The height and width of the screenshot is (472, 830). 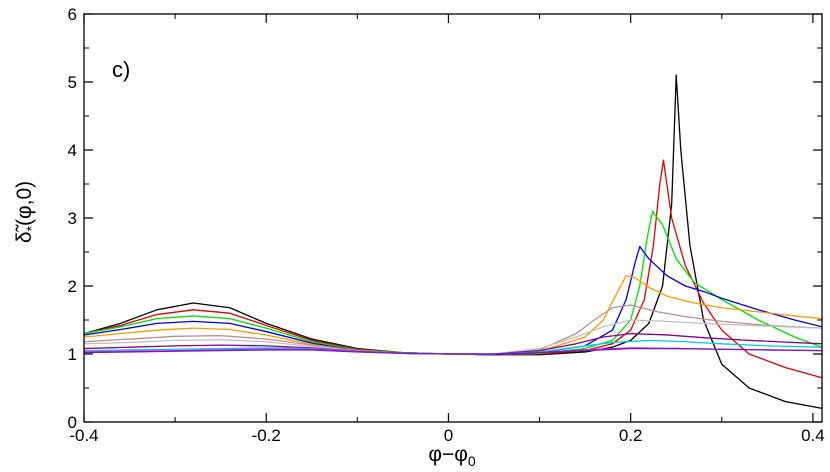 I want to click on x-tick-label: 0, so click(x=448, y=435).